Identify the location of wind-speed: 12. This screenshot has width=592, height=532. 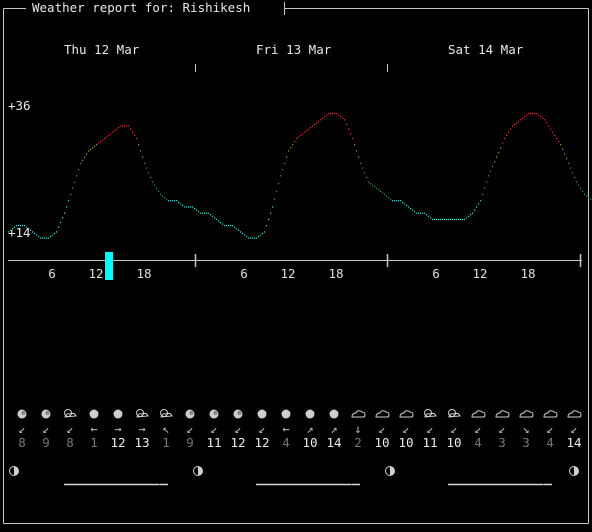
(237, 442).